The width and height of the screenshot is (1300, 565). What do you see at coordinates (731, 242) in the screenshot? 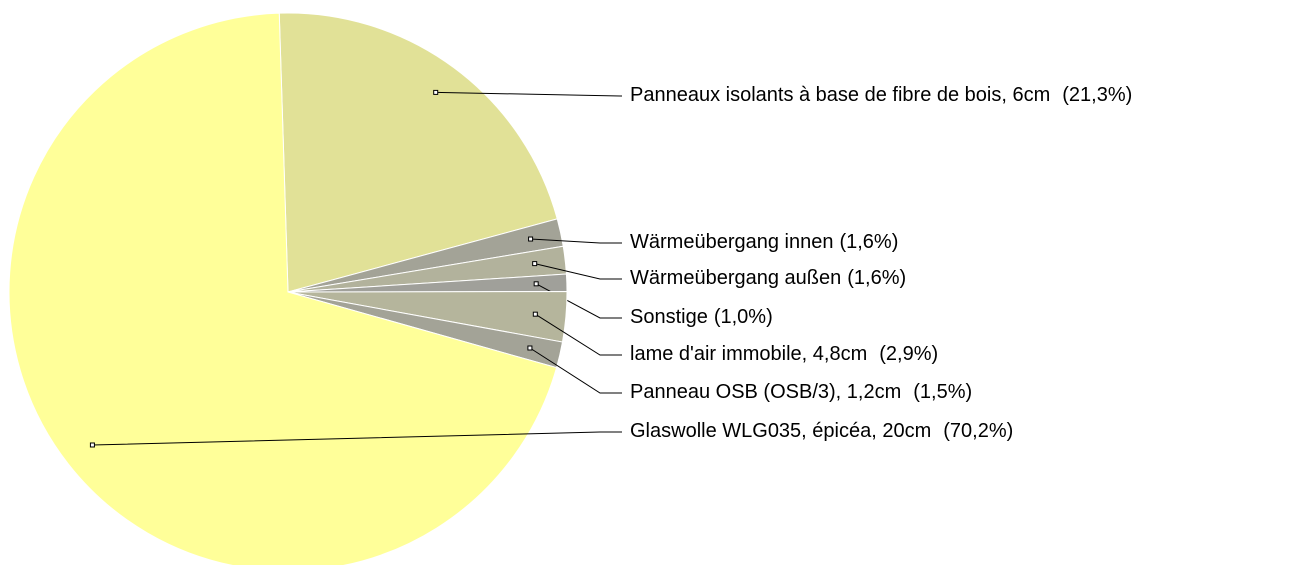
I see `slice-name: Wärmeübergang innen` at bounding box center [731, 242].